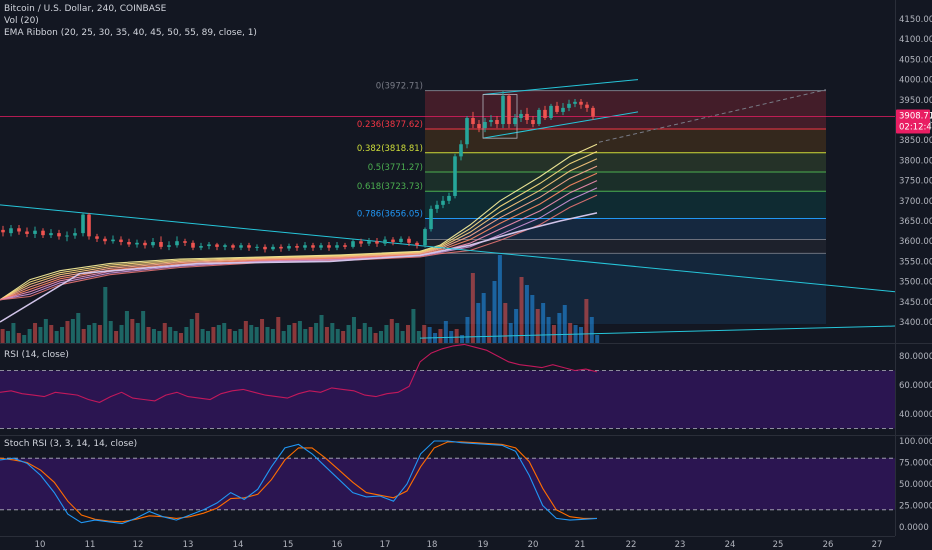 The image size is (932, 550). Describe the element at coordinates (914, 528) in the screenshot. I see `stoch-tick-label: 0.0000` at that location.